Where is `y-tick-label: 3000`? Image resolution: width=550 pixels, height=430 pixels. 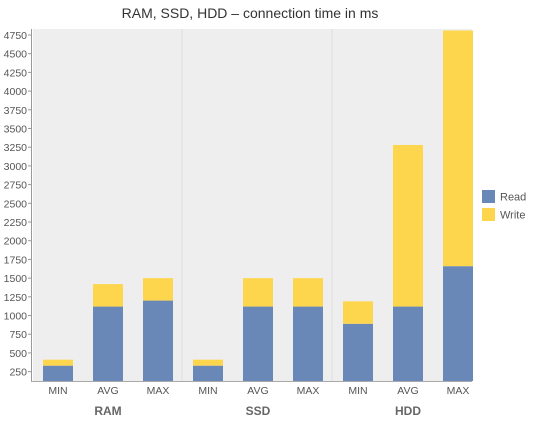
y-tick-label: 3000 is located at coordinates (16, 167).